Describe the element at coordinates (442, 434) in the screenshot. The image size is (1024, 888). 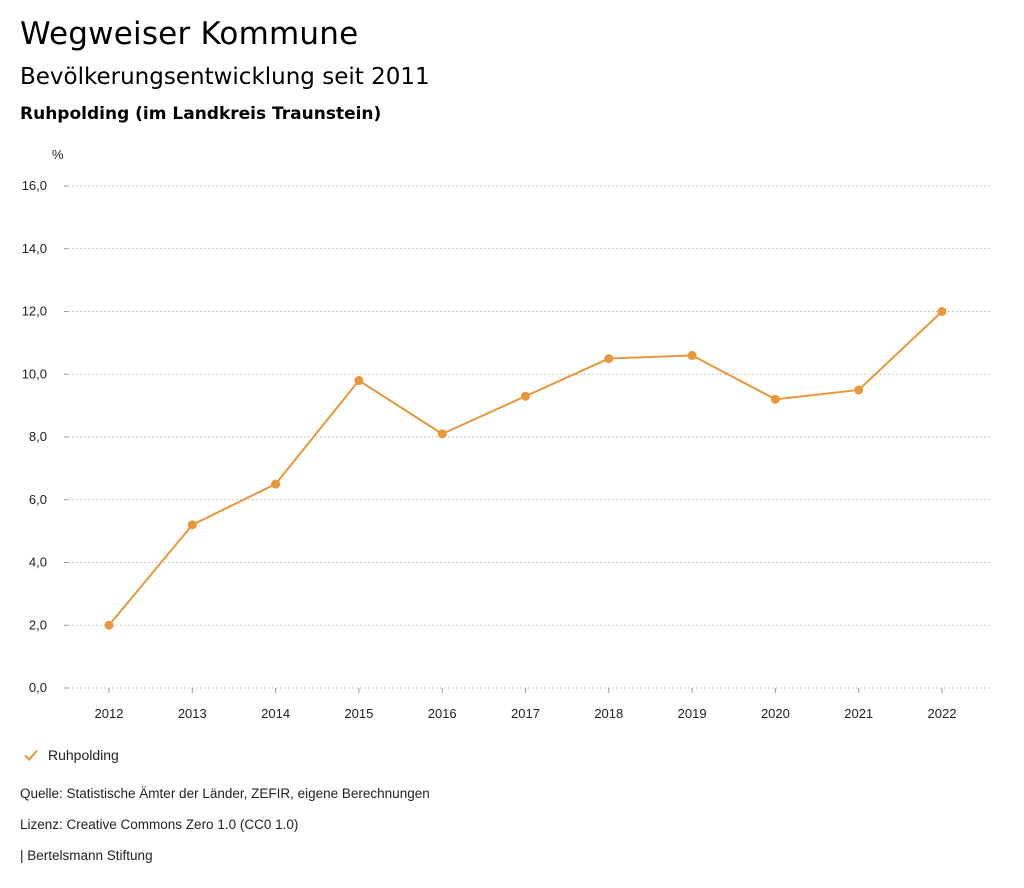
I see `data-point-2016` at that location.